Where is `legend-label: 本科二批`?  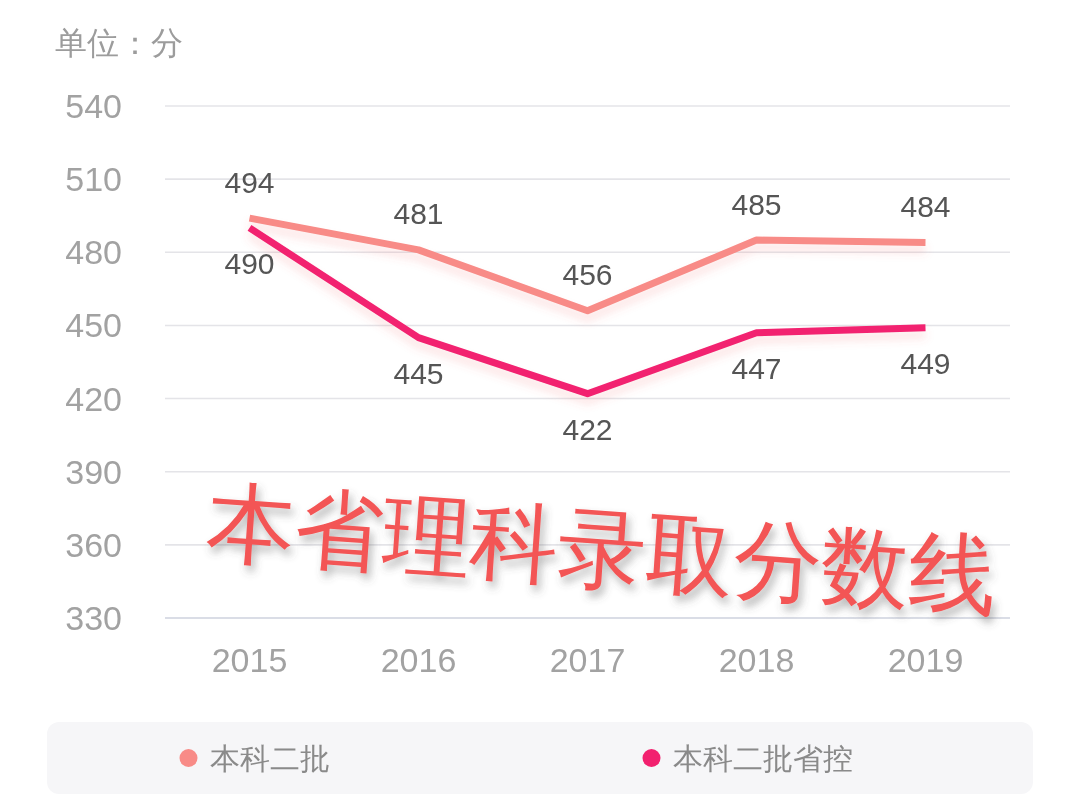
legend-label: 本科二批 is located at coordinates (269, 758).